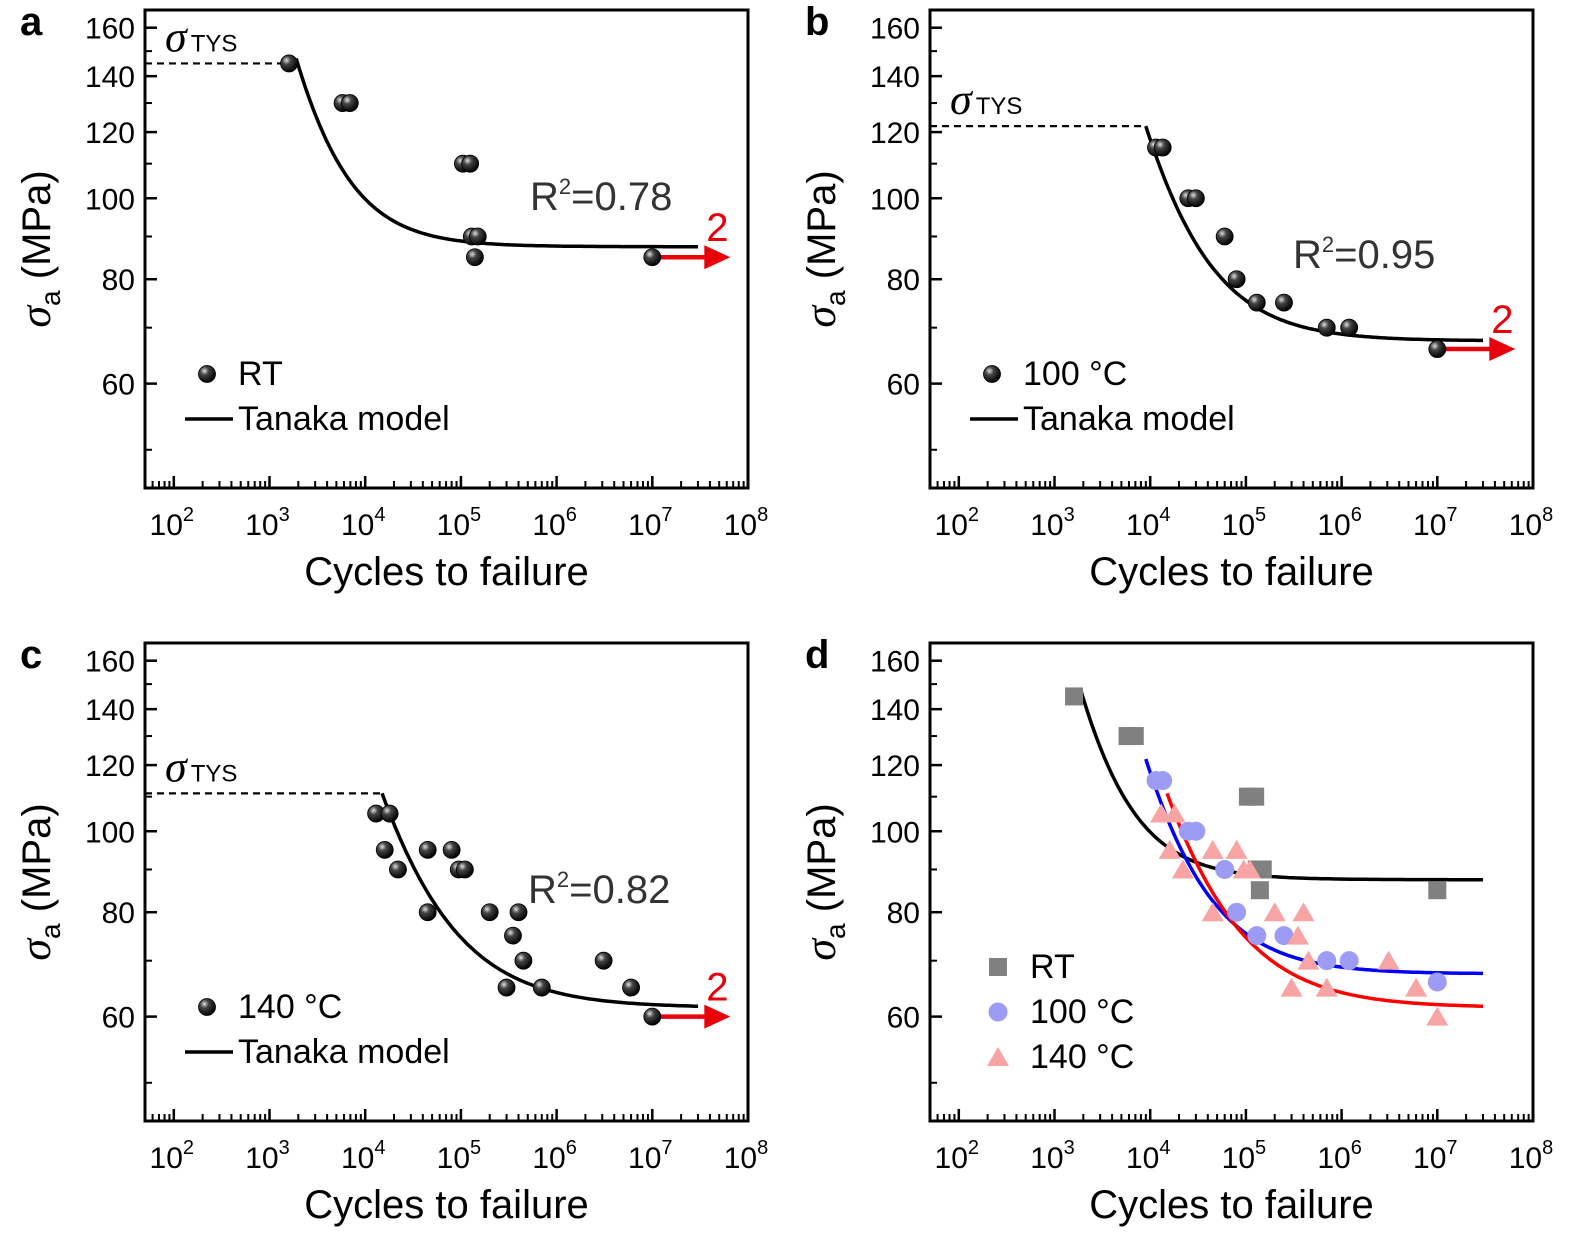 Image resolution: width=1584 pixels, height=1249 pixels. What do you see at coordinates (31, 22) in the screenshot?
I see `panel-letter: a` at bounding box center [31, 22].